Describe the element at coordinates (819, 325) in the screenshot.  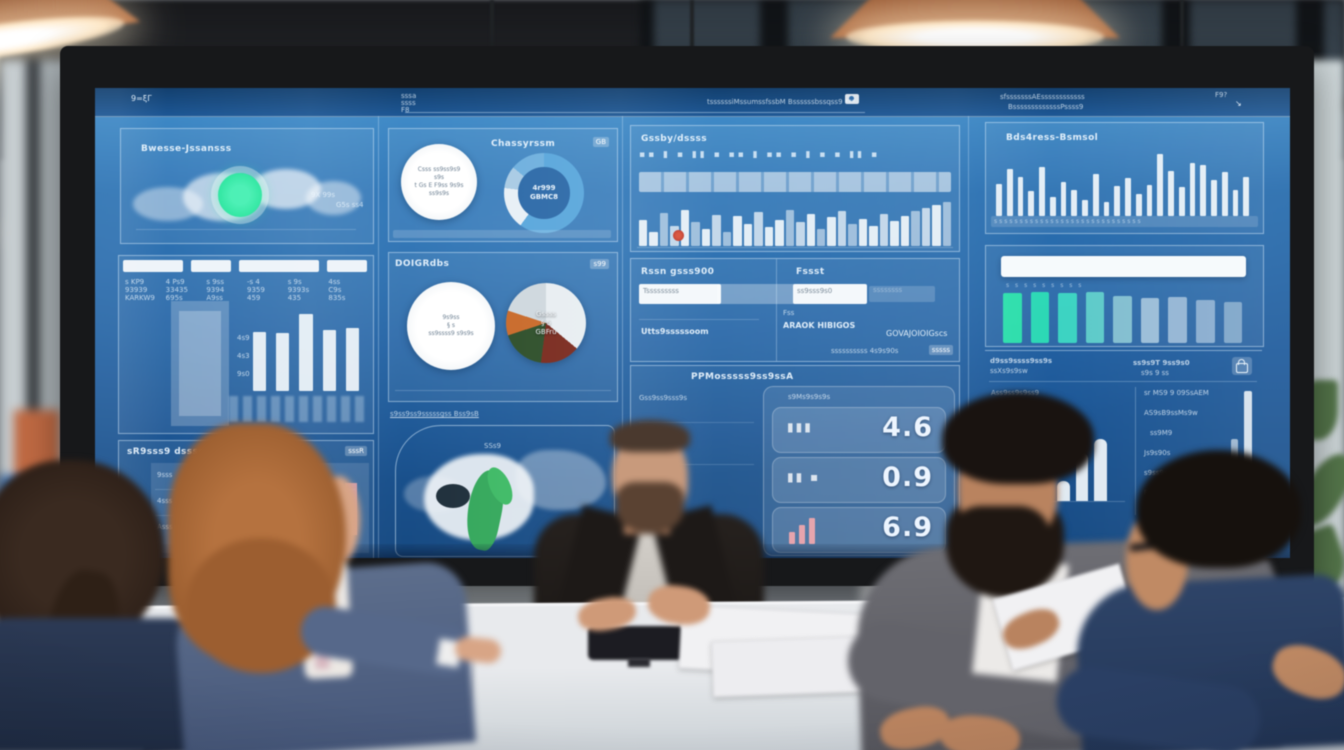
I see `form-label-1: ARAOK HIBIGOS` at that location.